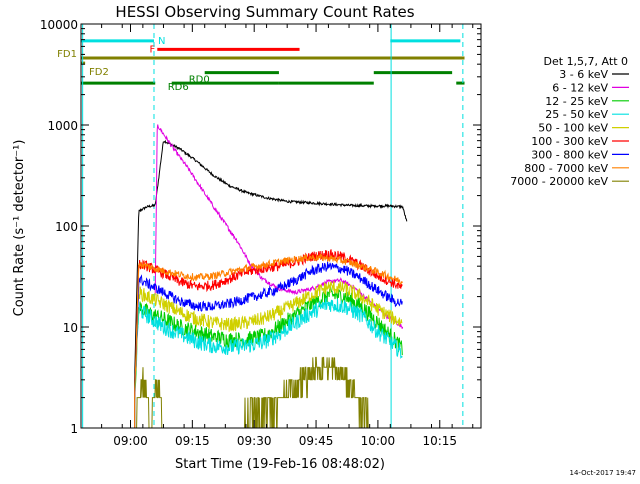 The width and height of the screenshot is (640, 484). Describe the element at coordinates (74, 429) in the screenshot. I see `y-tick-label: 1` at that location.